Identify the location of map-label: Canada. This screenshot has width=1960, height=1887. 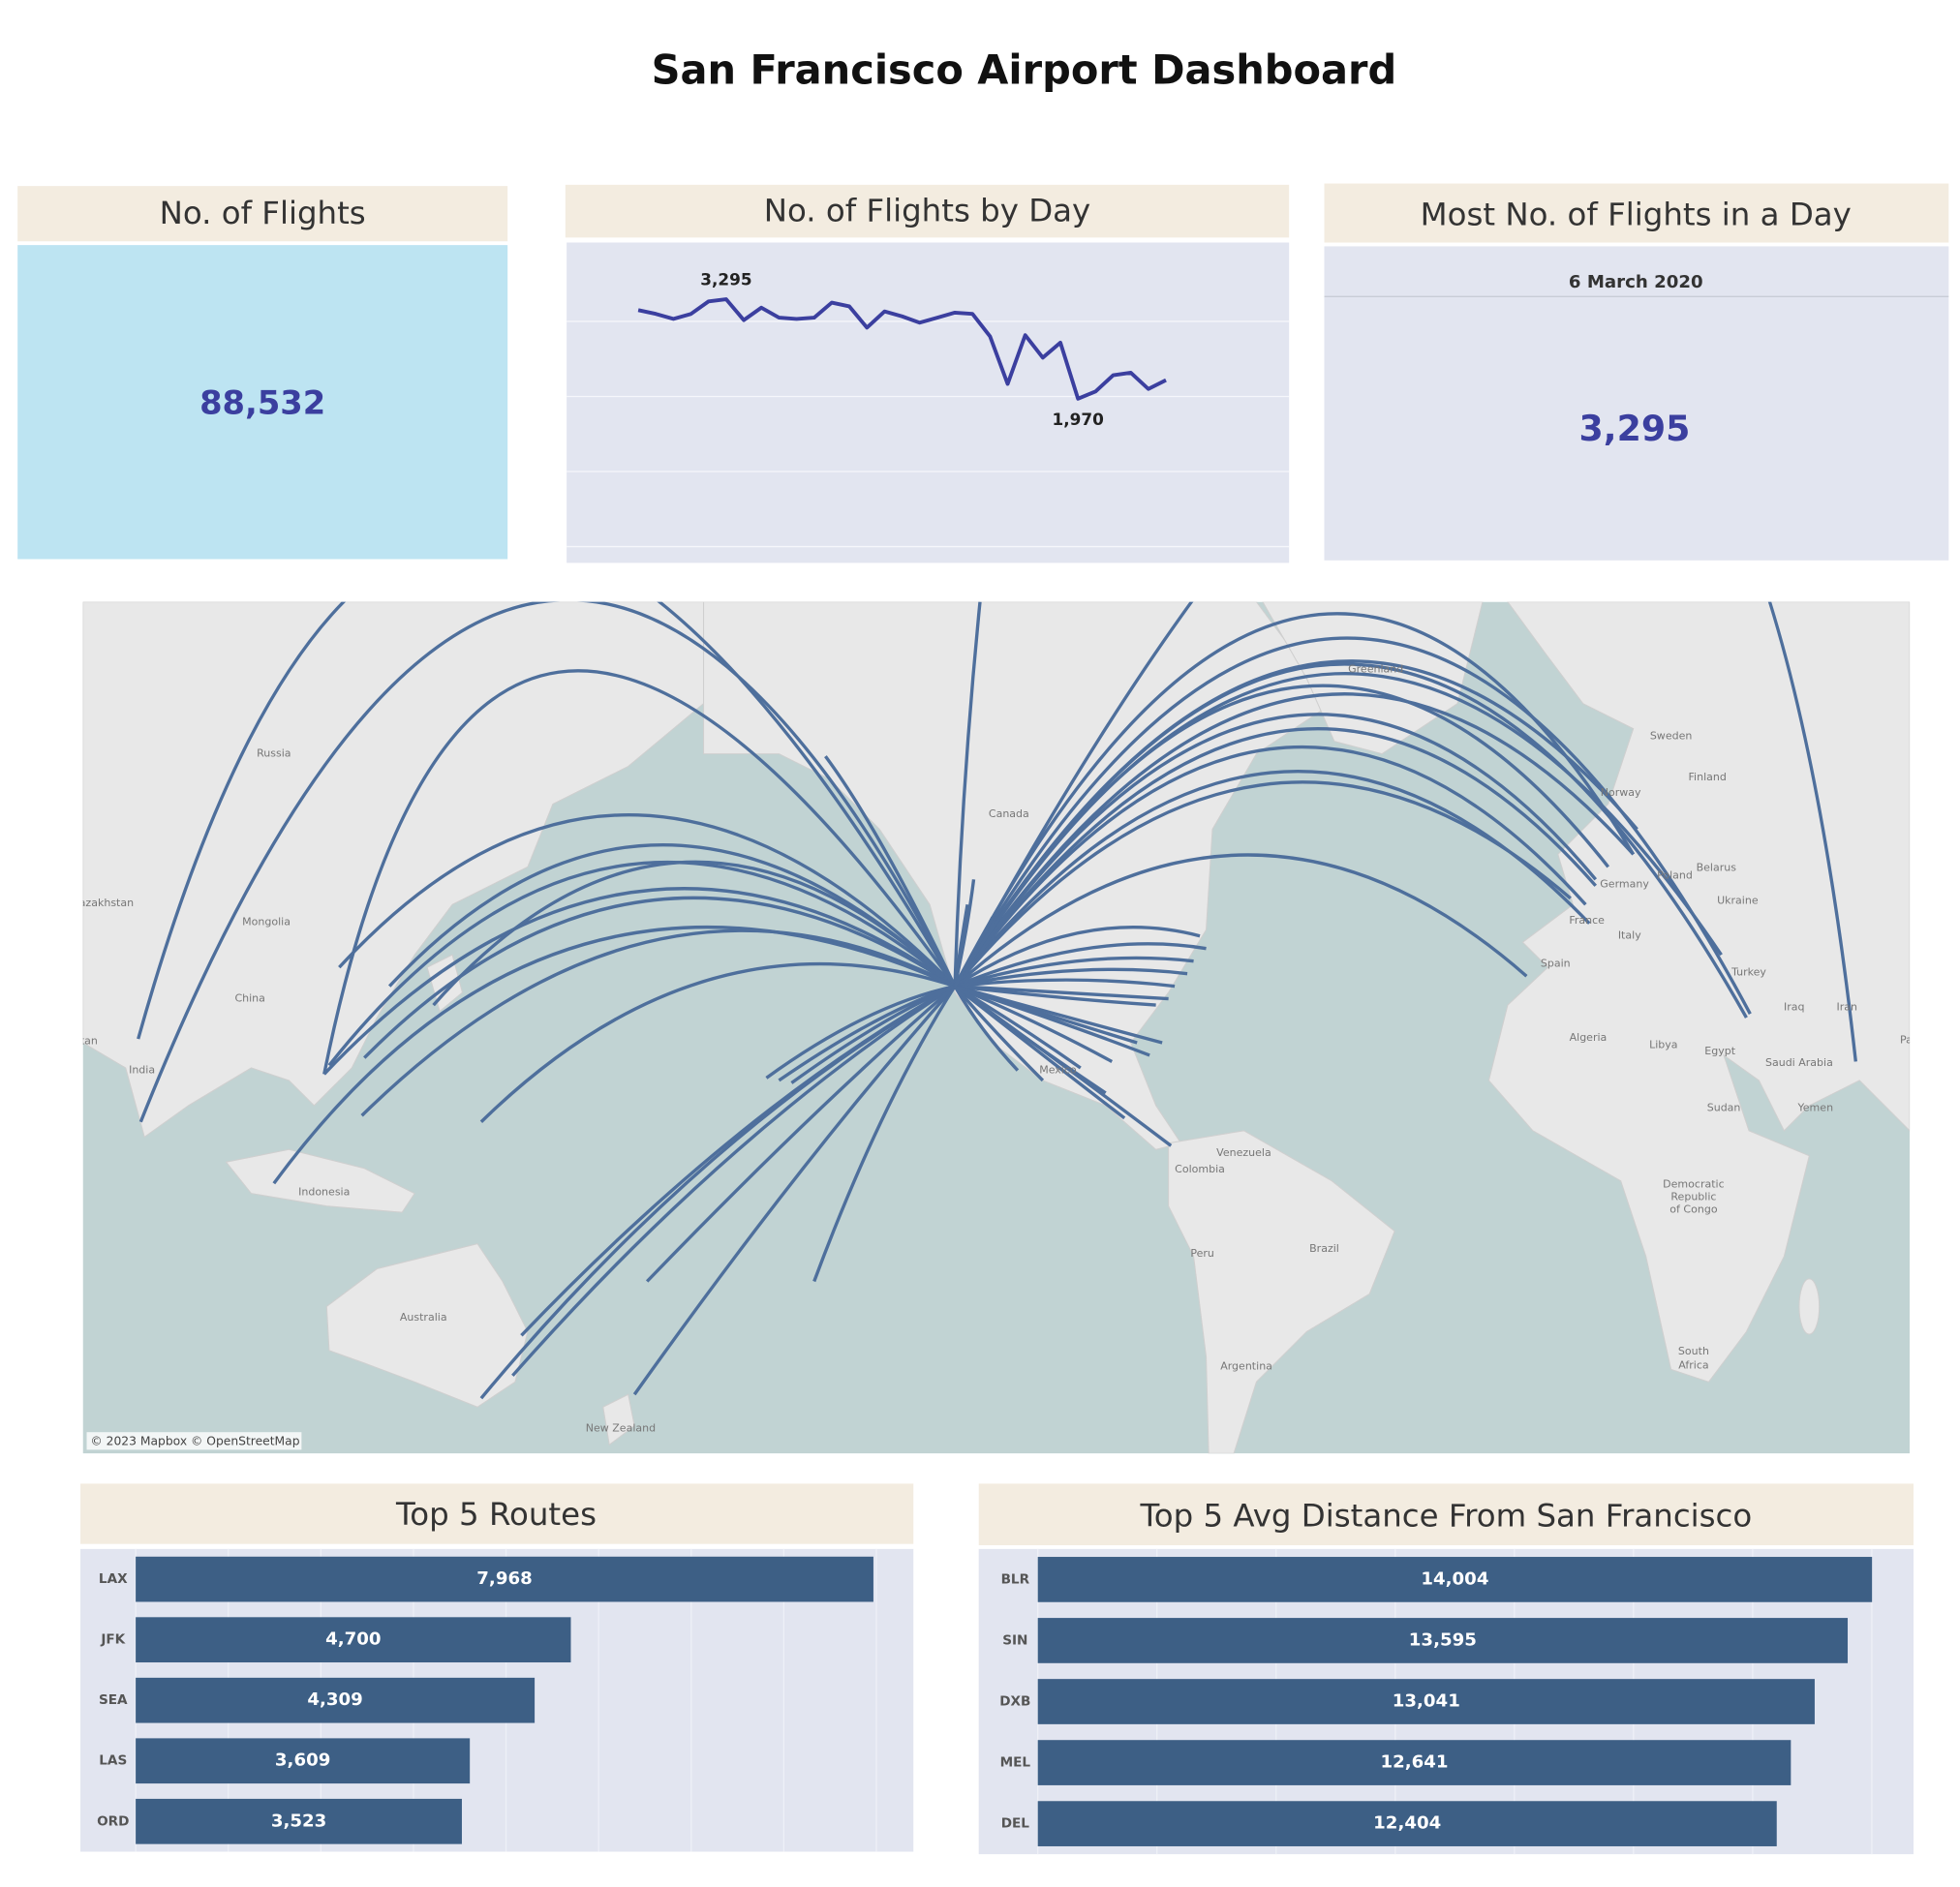
(1009, 814).